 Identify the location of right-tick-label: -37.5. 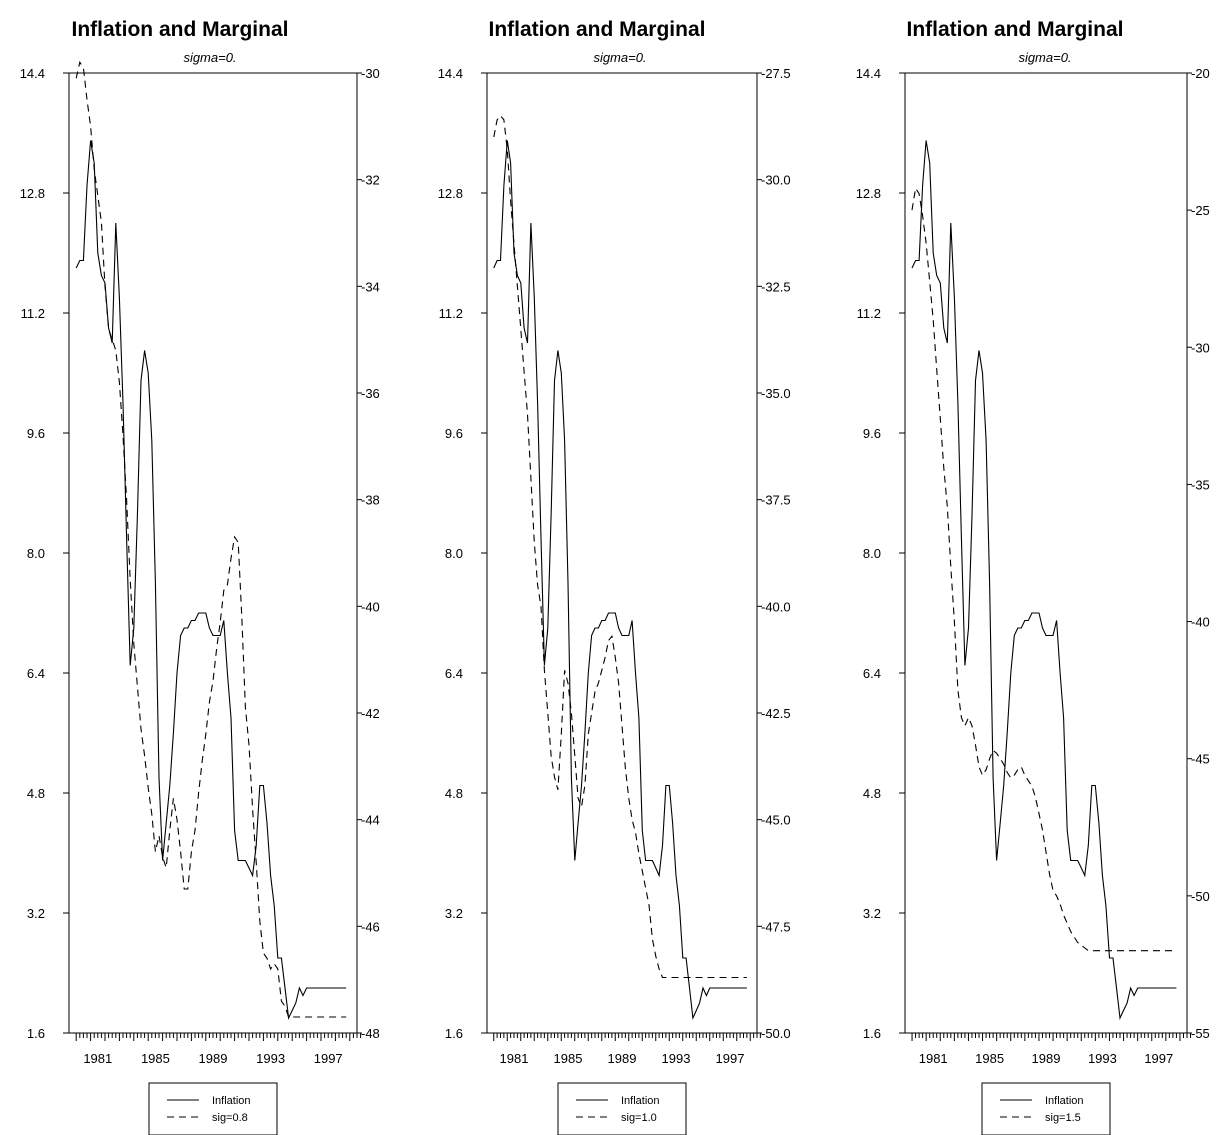
(776, 500).